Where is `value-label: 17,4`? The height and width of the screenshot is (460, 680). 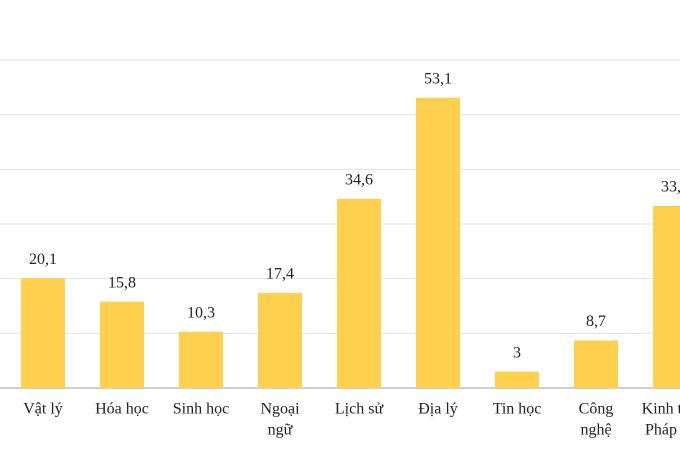 value-label: 17,4 is located at coordinates (280, 274).